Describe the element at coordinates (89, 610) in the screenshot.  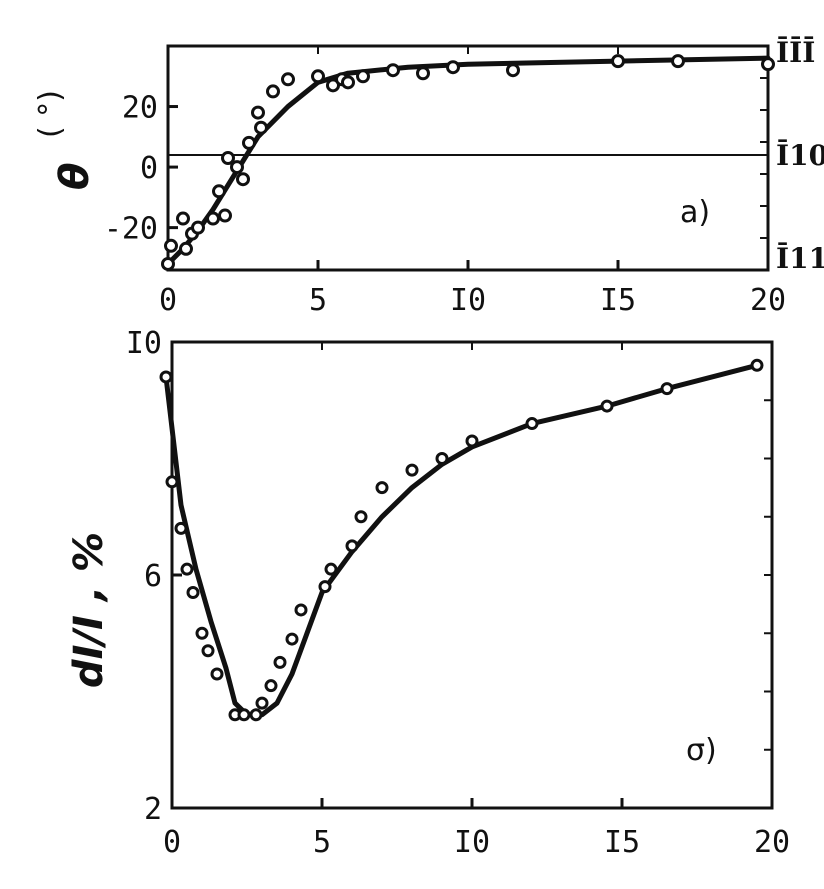
I see `y-axis-title: dI/I , %` at that location.